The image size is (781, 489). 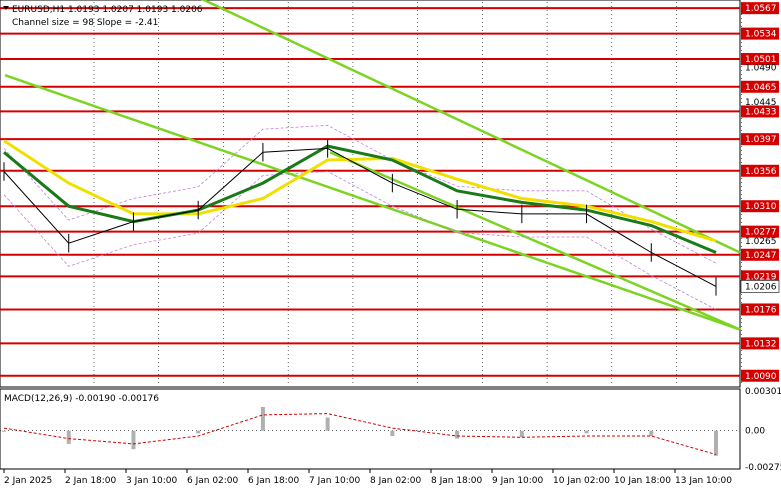 What do you see at coordinates (91, 481) in the screenshot?
I see `x-label: 2 Jan 18:00` at bounding box center [91, 481].